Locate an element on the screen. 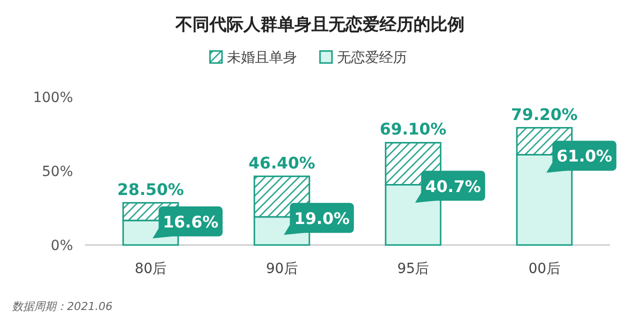 This screenshot has height=320, width=640. total-label: 79.20% is located at coordinates (544, 114).